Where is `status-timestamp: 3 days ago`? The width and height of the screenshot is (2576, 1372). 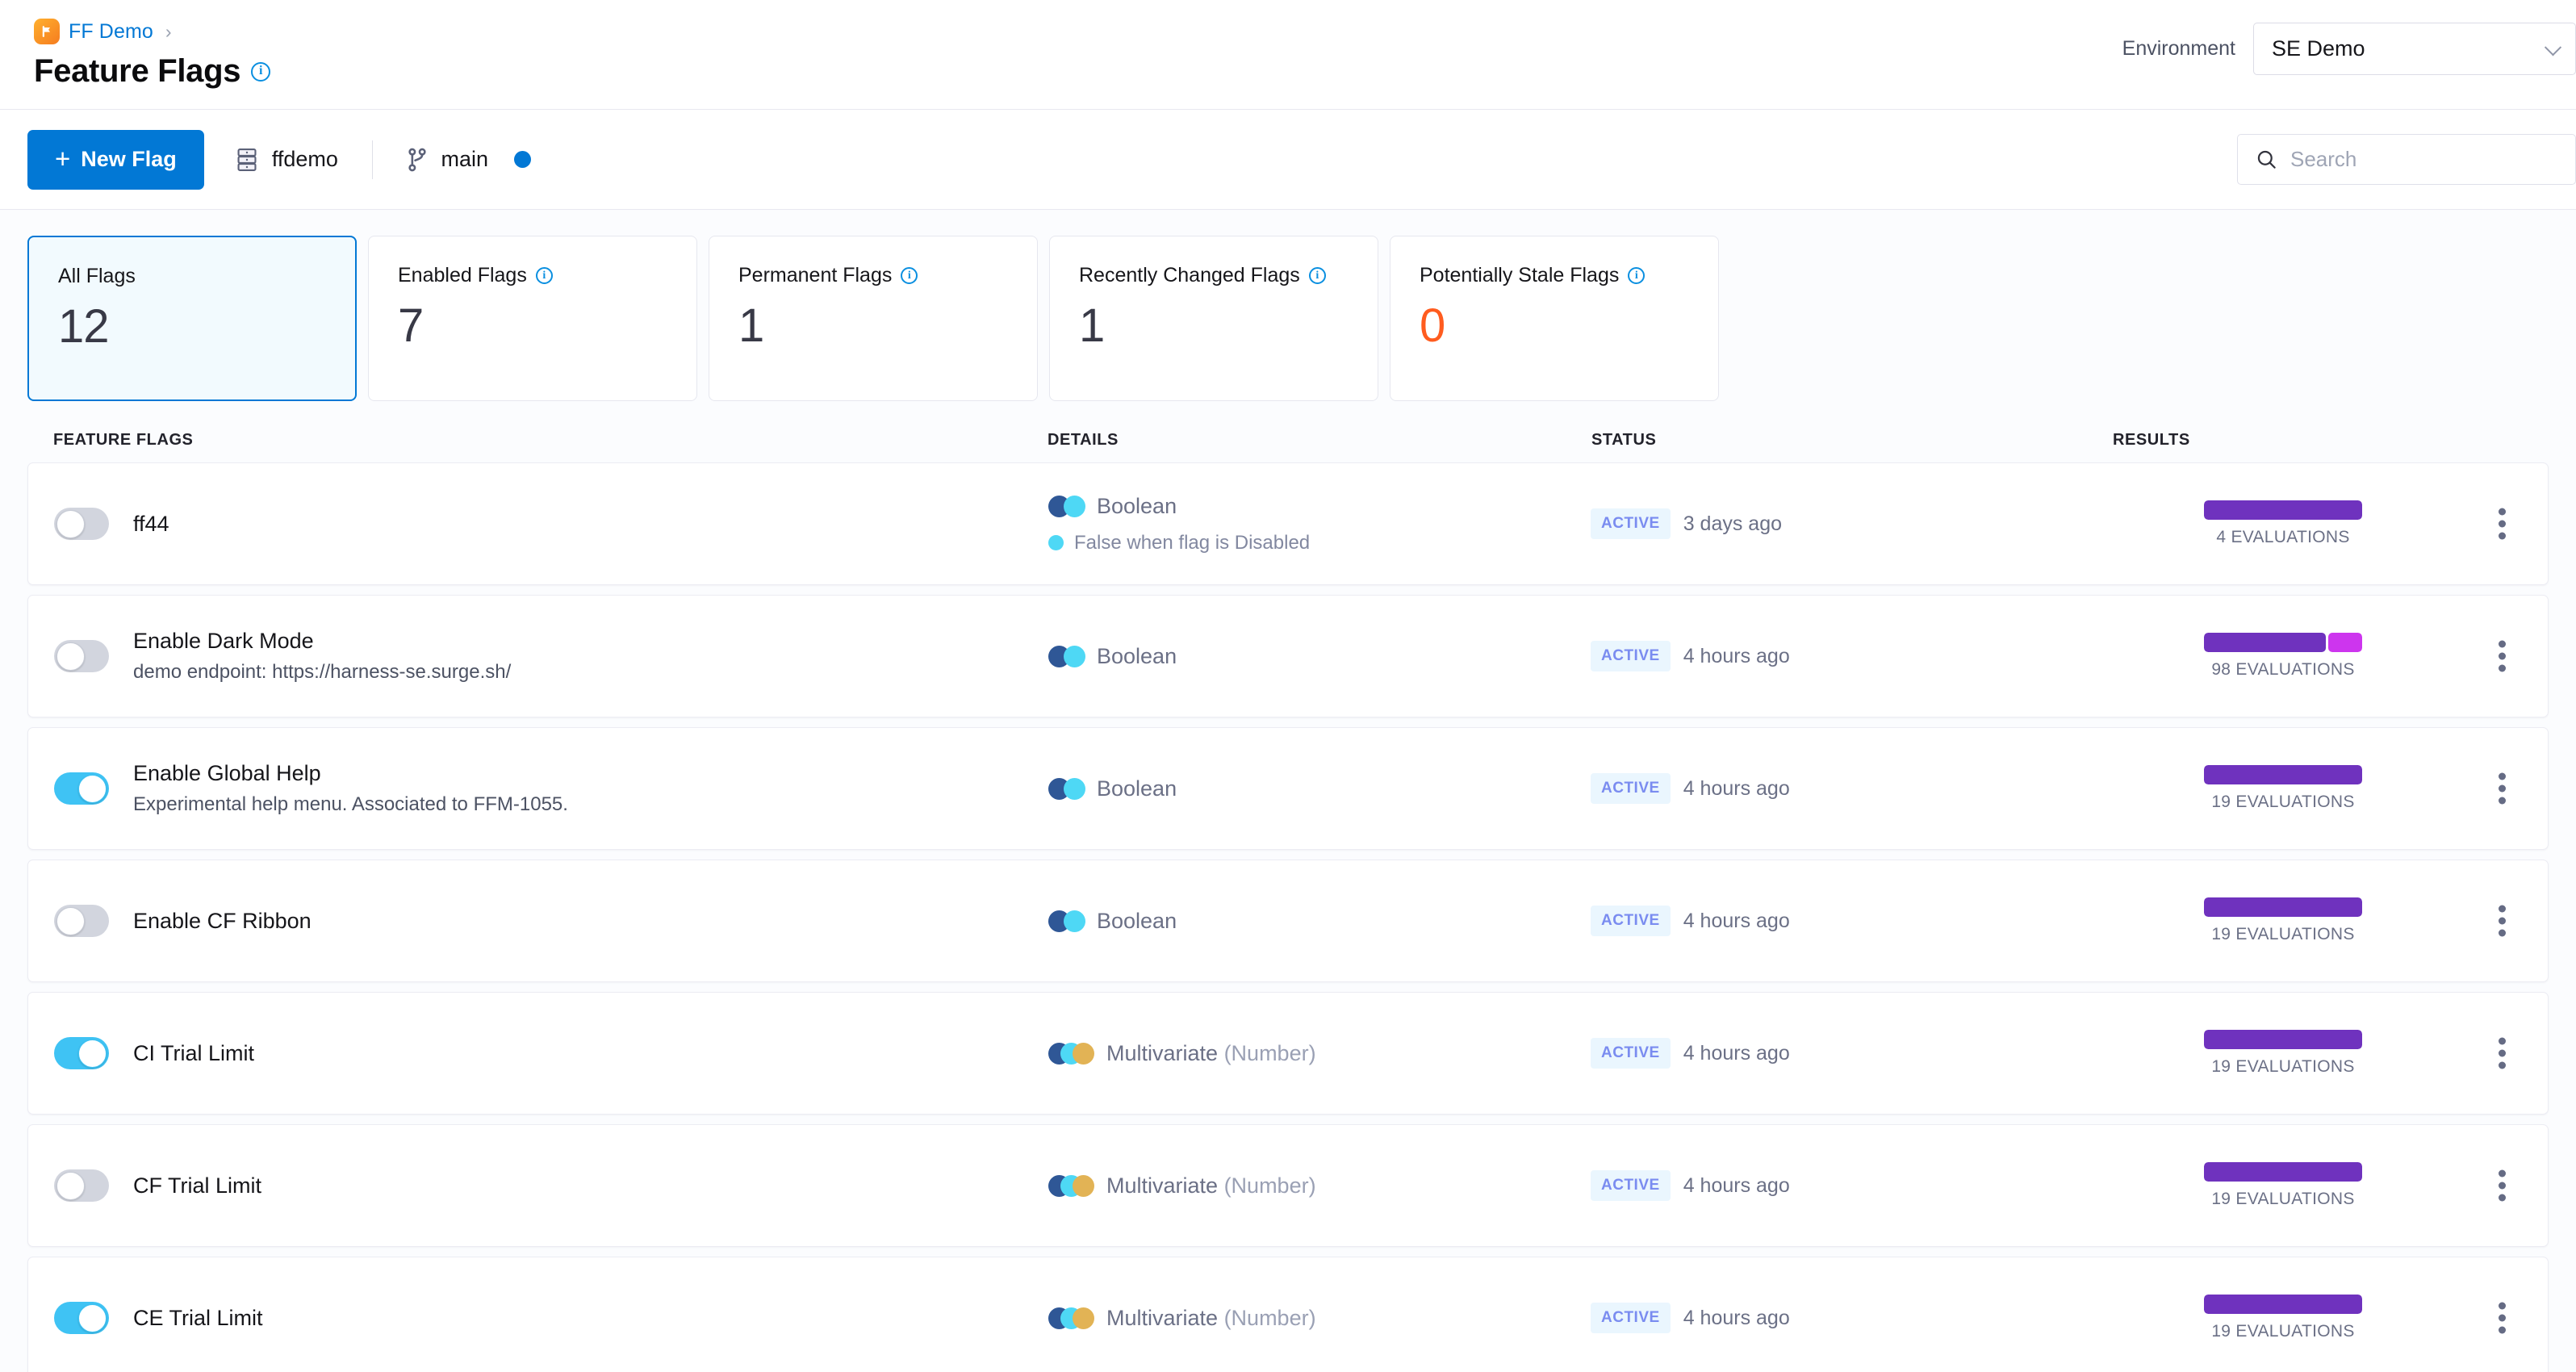 status-timestamp: 3 days ago is located at coordinates (1733, 523).